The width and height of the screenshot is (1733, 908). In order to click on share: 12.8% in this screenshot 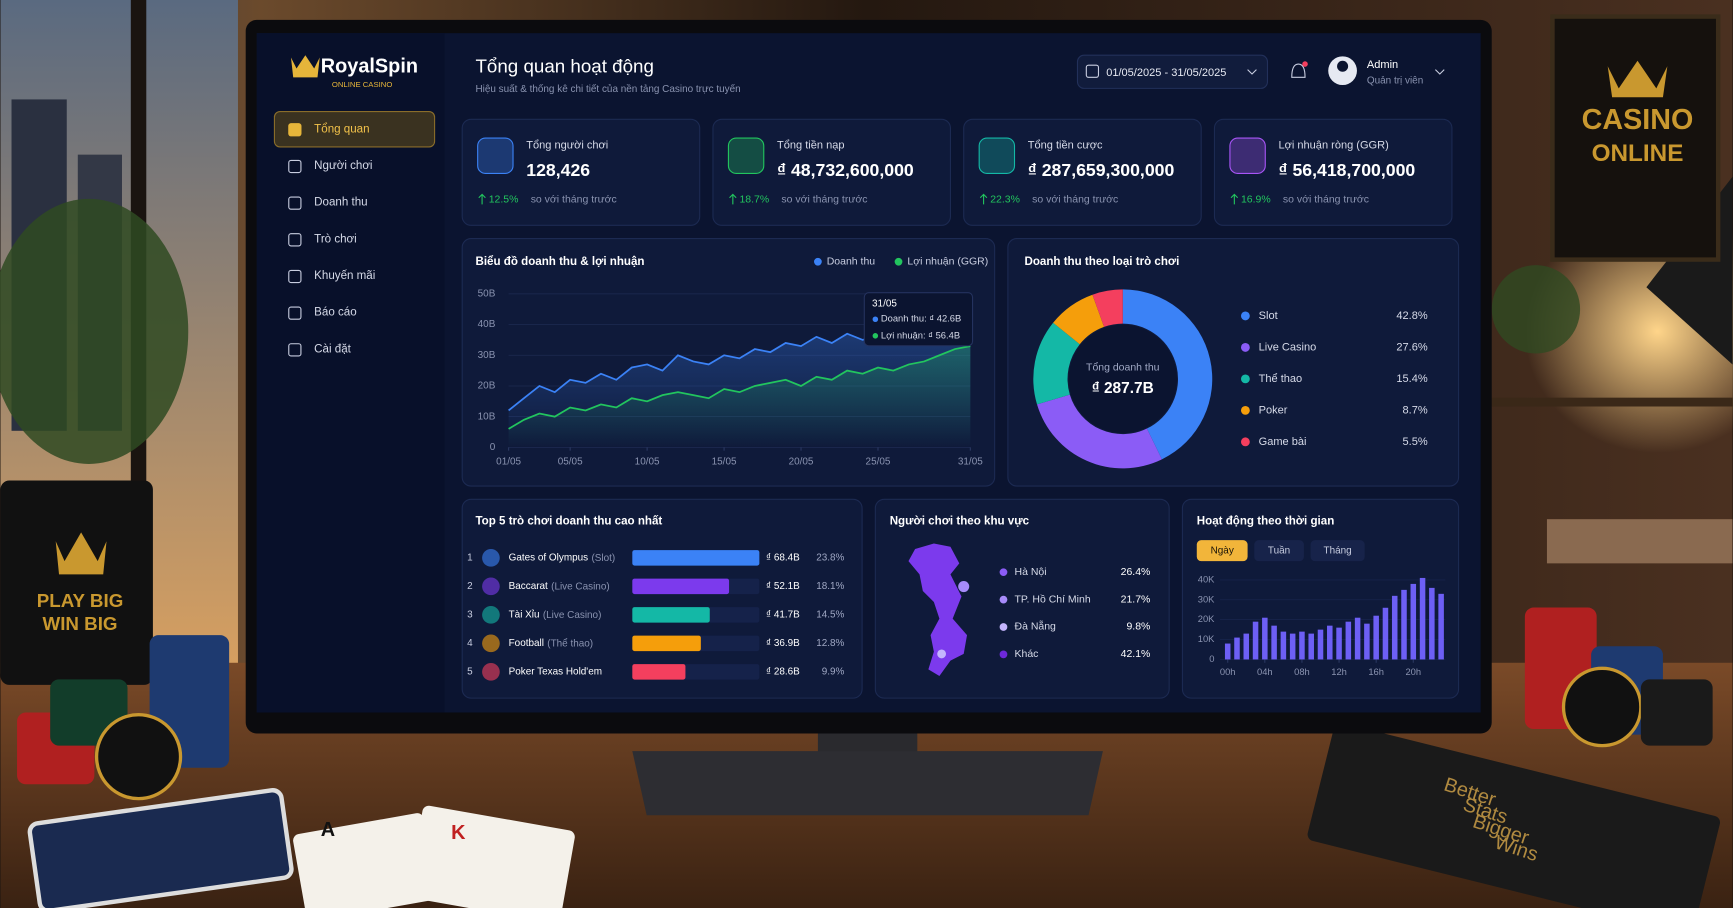, I will do `click(830, 643)`.